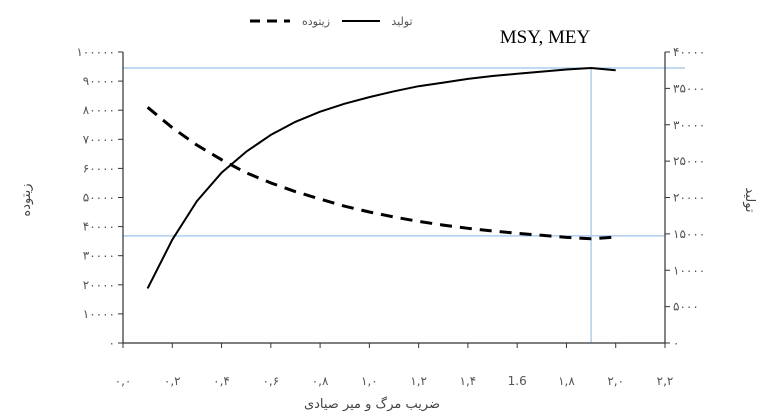  What do you see at coordinates (545, 37) in the screenshot?
I see `msy-mey-annotation: MSY, MEY` at bounding box center [545, 37].